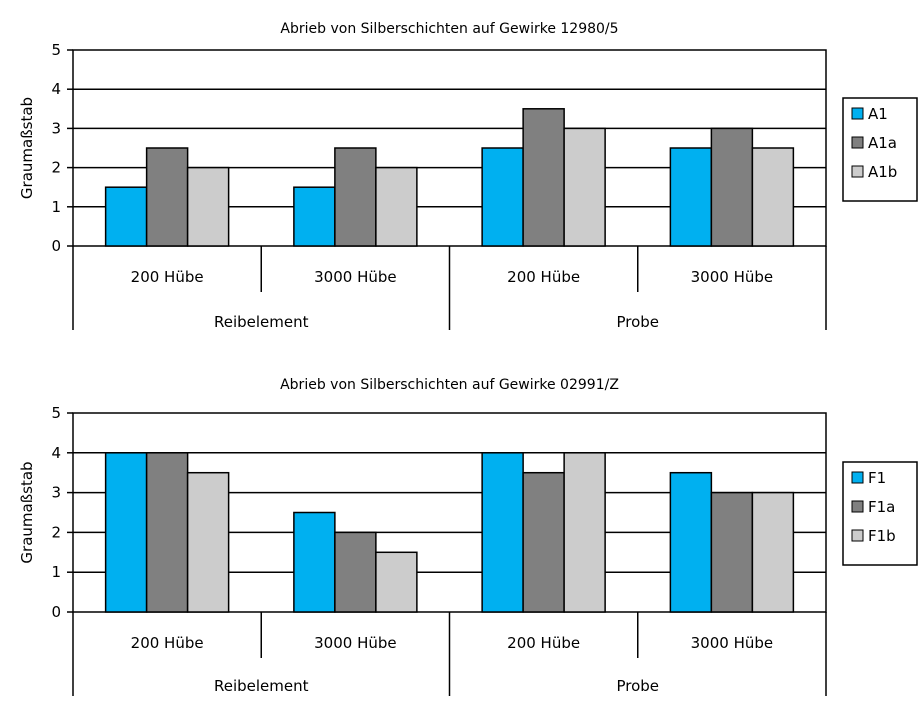 This screenshot has height=714, width=919. Describe the element at coordinates (882, 536) in the screenshot. I see `legend-label: F1b` at that location.